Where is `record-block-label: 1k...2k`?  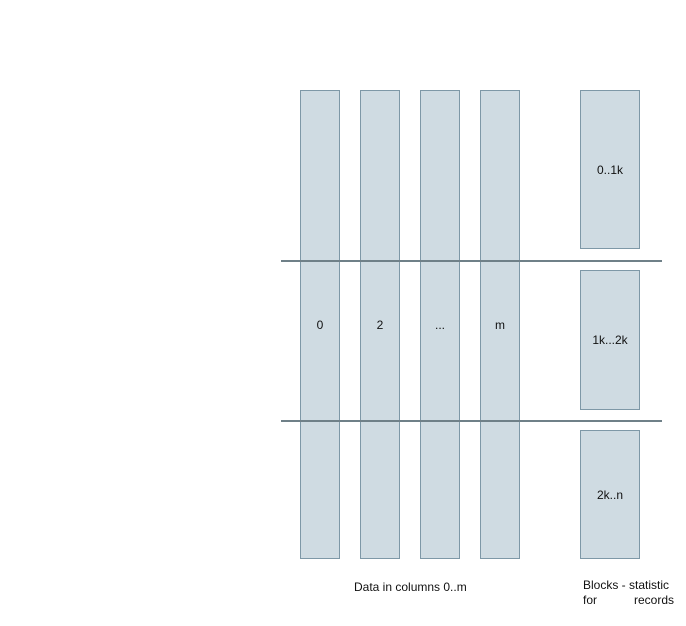 record-block-label: 1k...2k is located at coordinates (610, 340).